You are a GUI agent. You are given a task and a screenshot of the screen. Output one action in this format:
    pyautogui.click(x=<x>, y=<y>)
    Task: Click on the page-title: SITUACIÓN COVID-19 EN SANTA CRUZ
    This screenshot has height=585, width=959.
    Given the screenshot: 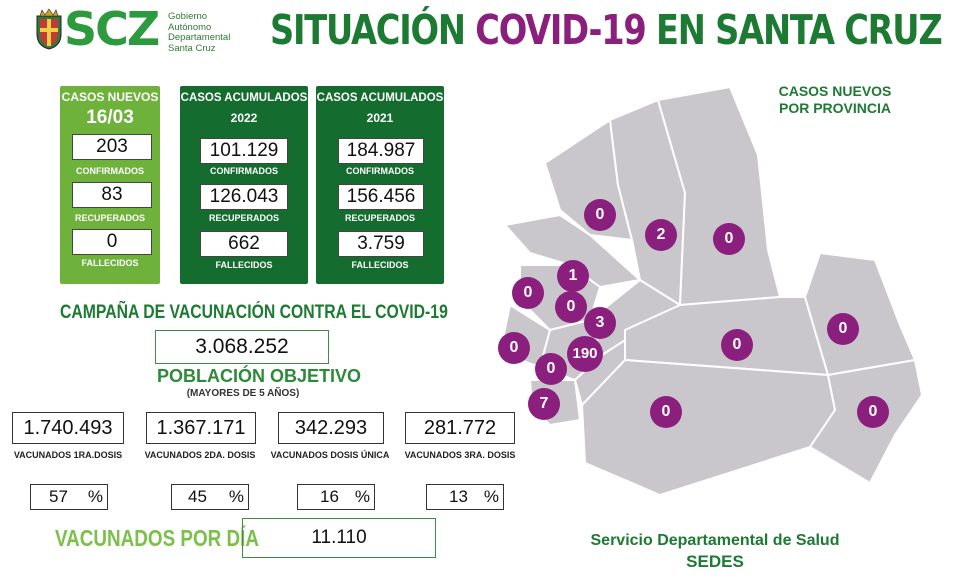 What is the action you would take?
    pyautogui.click(x=606, y=30)
    